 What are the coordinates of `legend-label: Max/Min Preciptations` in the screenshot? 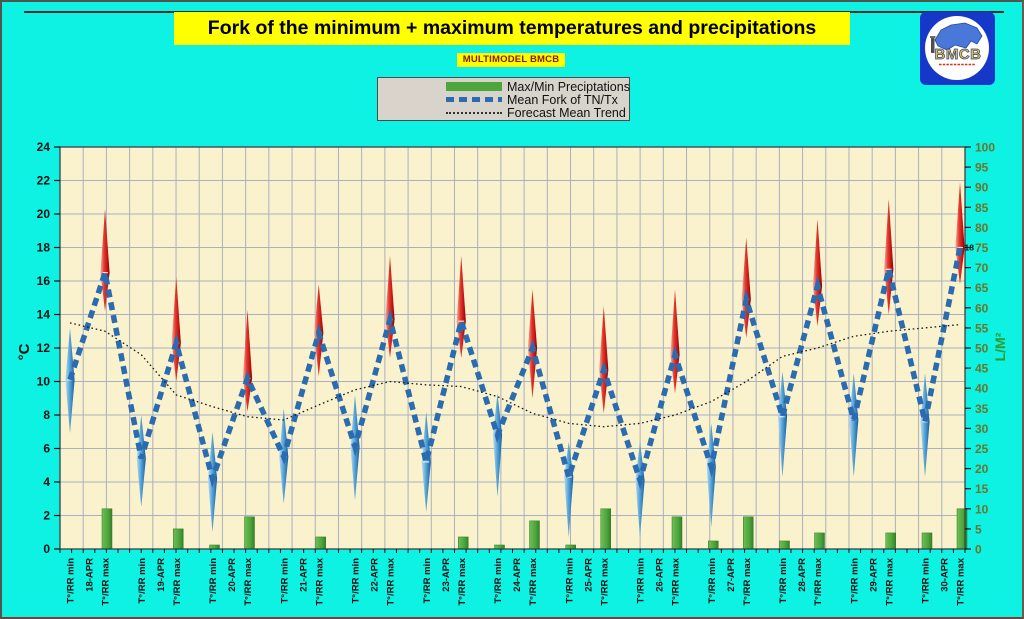 It's located at (568, 86).